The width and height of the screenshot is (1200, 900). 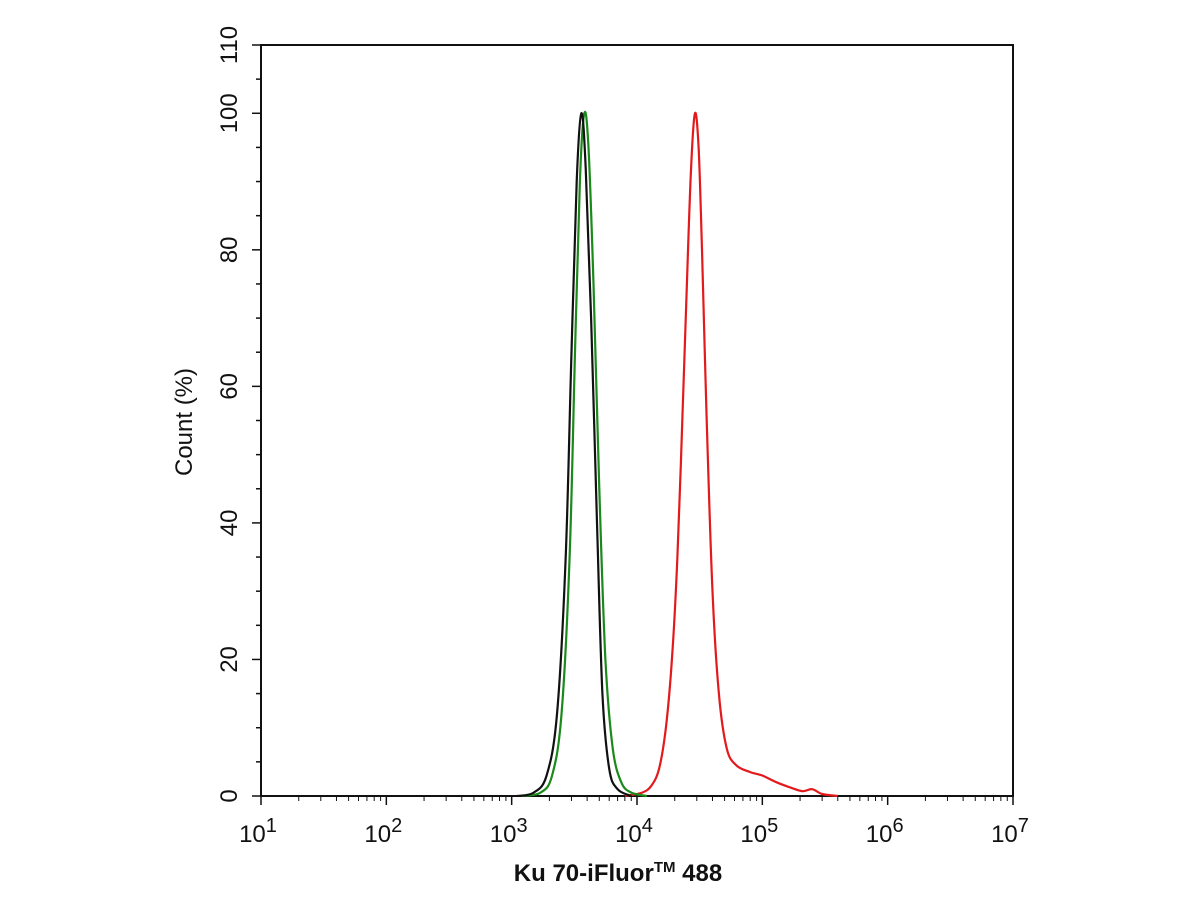 What do you see at coordinates (229, 659) in the screenshot?
I see `y-tick-label: 20` at bounding box center [229, 659].